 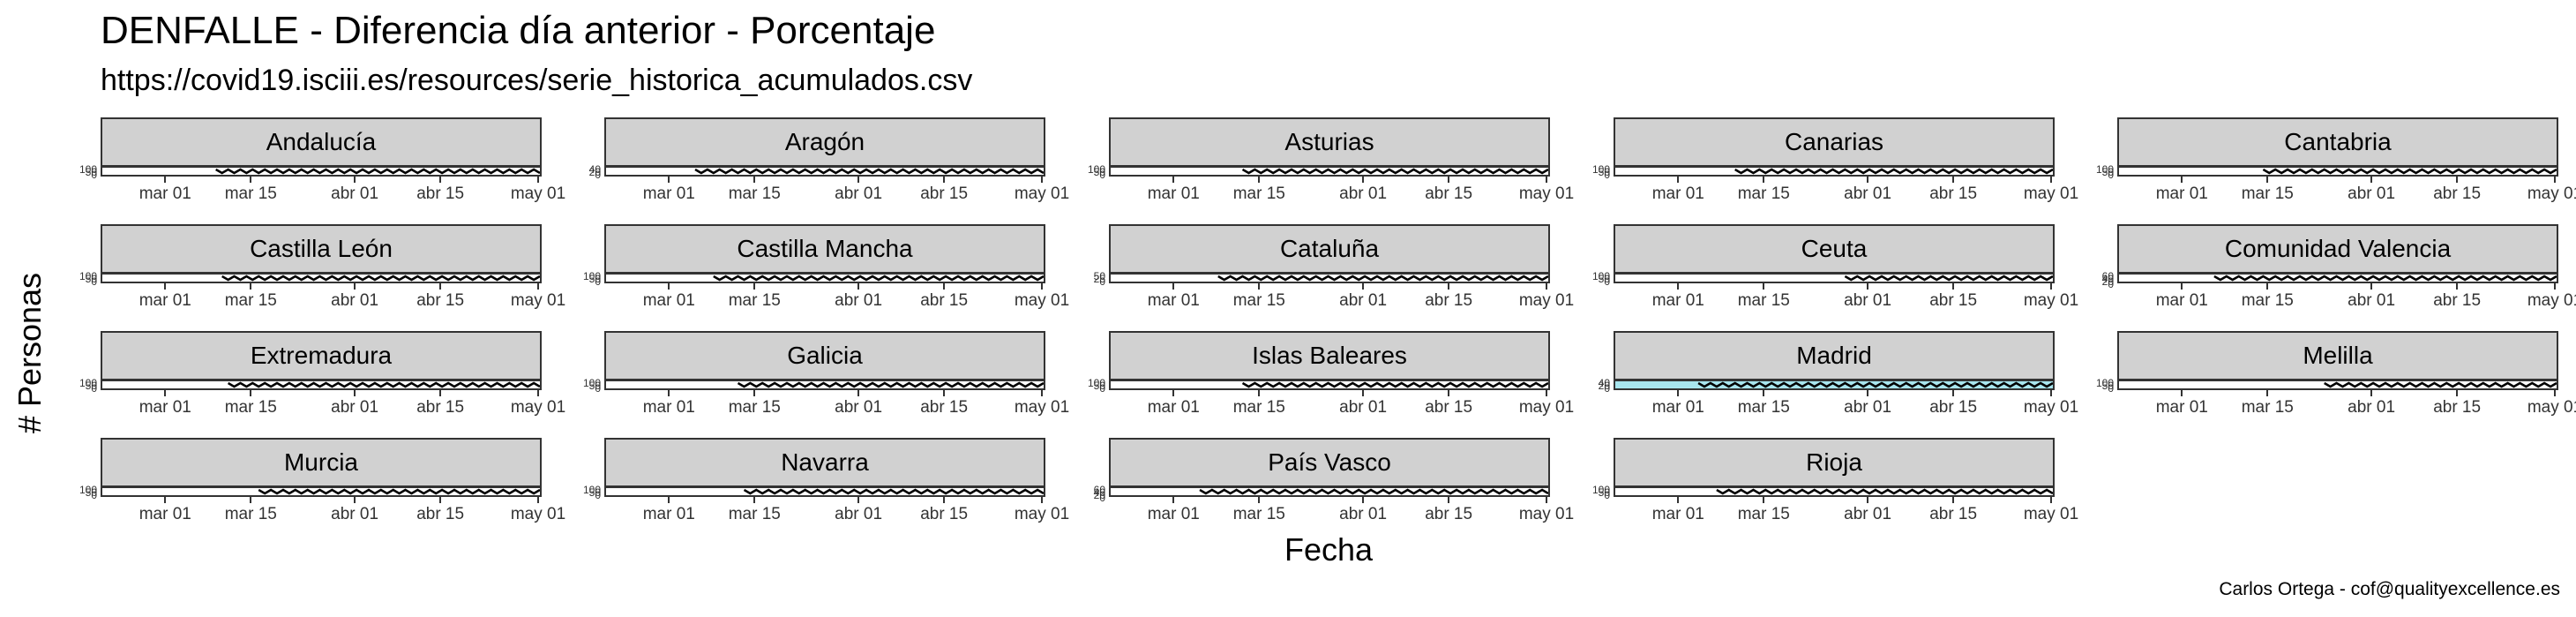 I want to click on y-tick-label: 40, so click(x=1099, y=492).